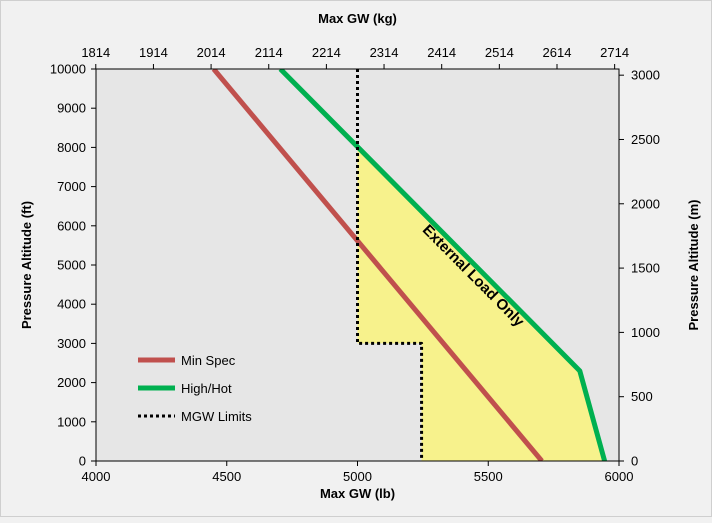 This screenshot has width=712, height=523. I want to click on legend: Min Spec High/Hot MGW Limits, so click(195, 388).